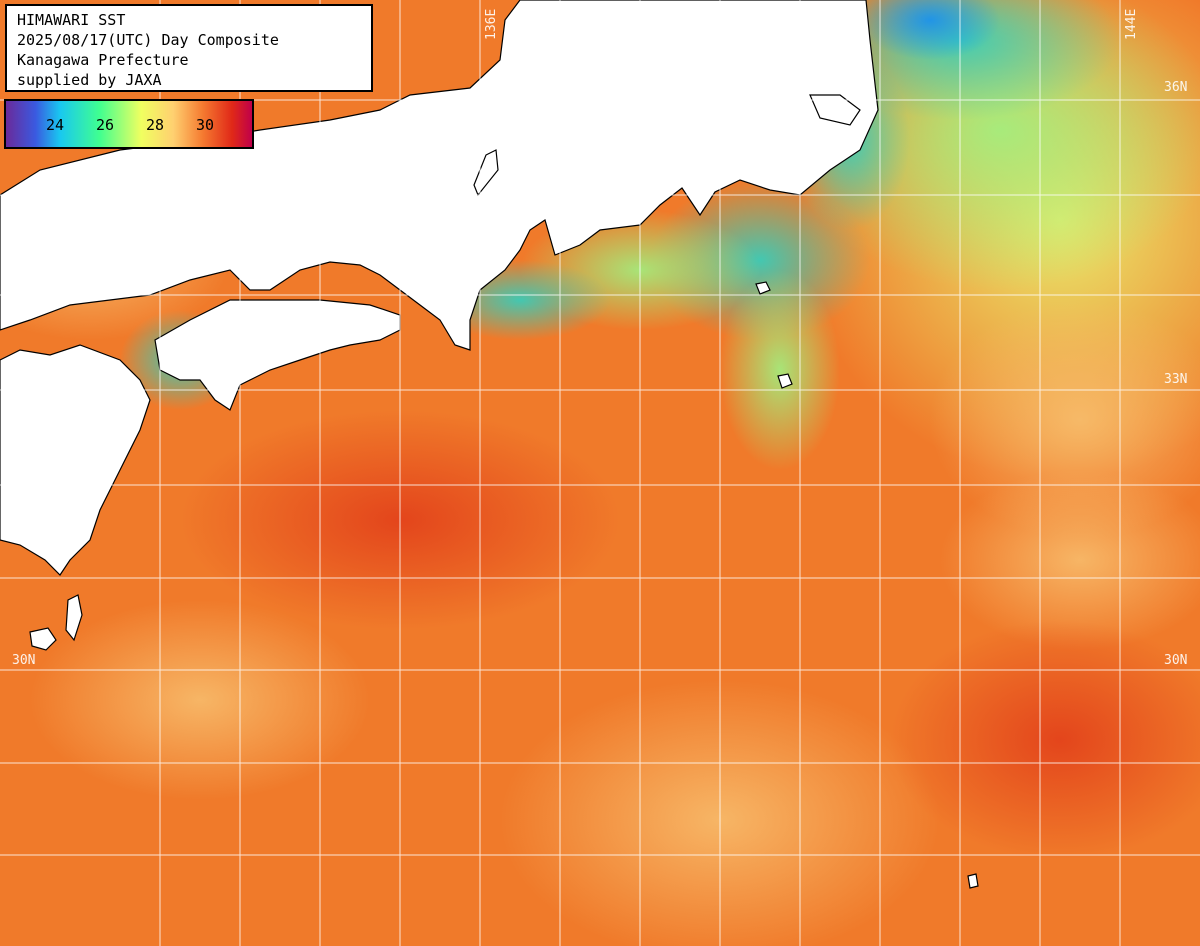 Image resolution: width=1200 pixels, height=946 pixels. What do you see at coordinates (491, 24) in the screenshot?
I see `lon-label-136e: 136E` at bounding box center [491, 24].